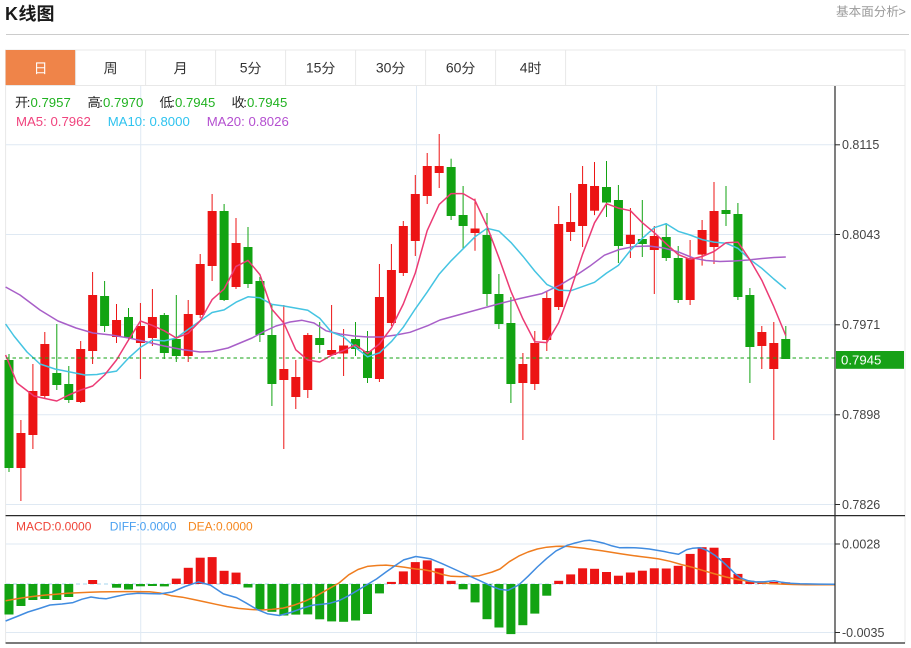 The height and width of the screenshot is (648, 911). I want to click on svg-text: 0.8115, so click(860, 145).